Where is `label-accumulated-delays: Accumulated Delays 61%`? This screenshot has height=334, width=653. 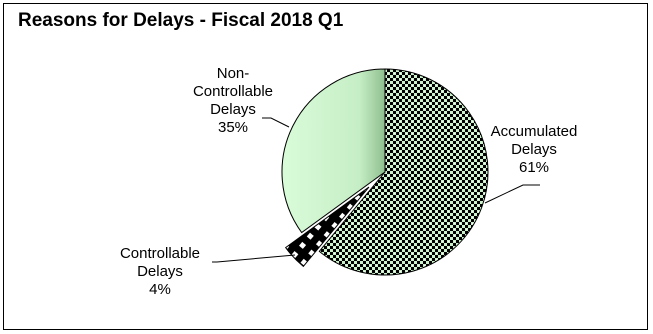
label-accumulated-delays: Accumulated Delays 61% is located at coordinates (534, 149).